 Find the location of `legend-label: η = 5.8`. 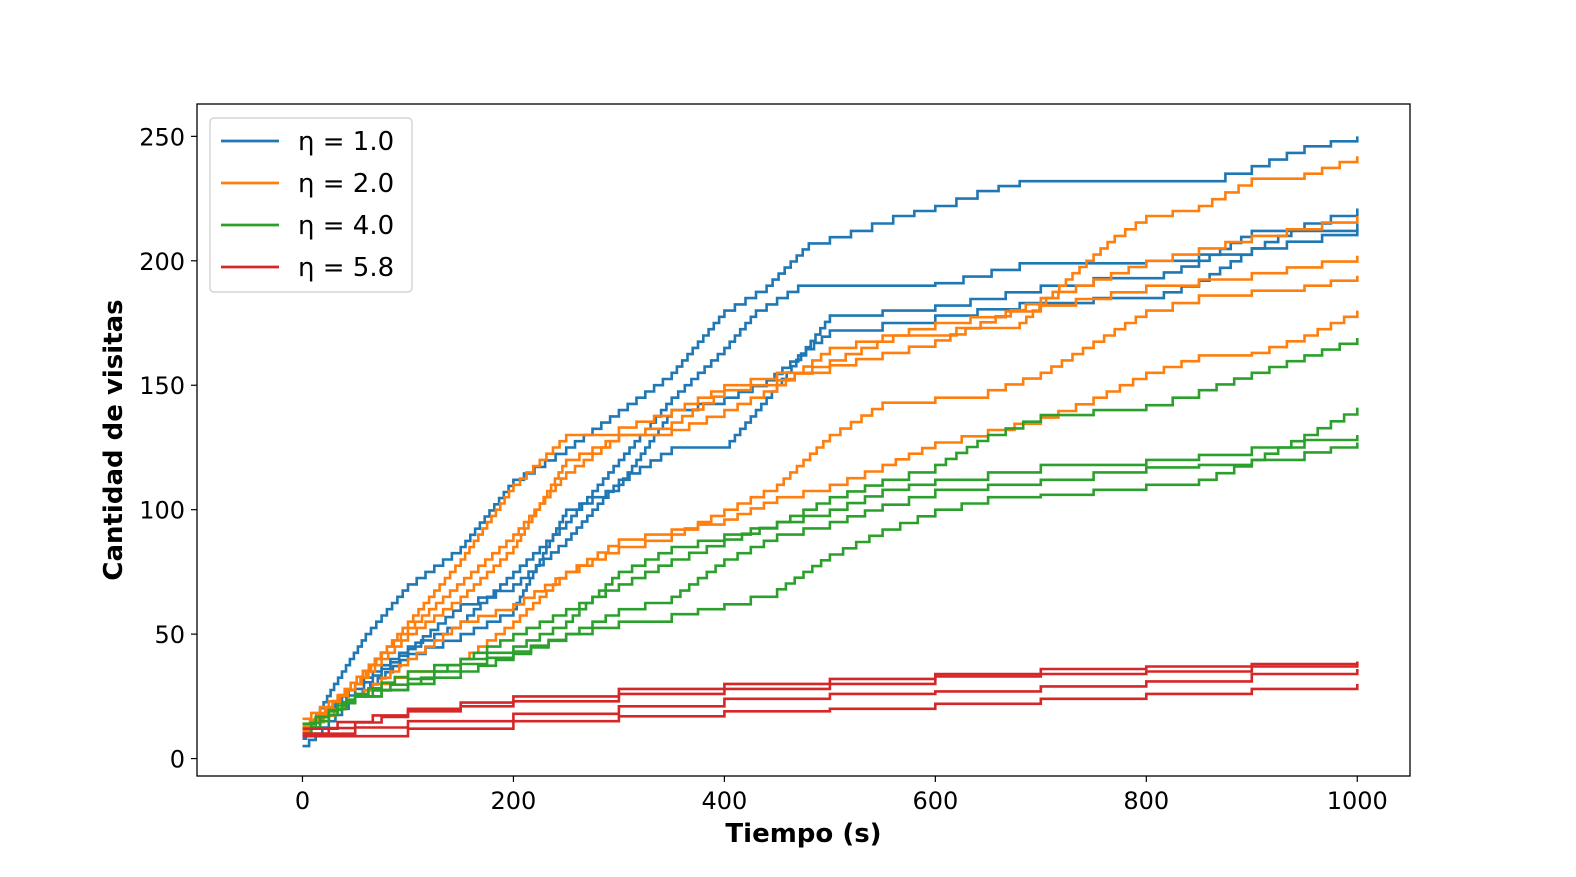

legend-label: η = 5.8 is located at coordinates (346, 268).